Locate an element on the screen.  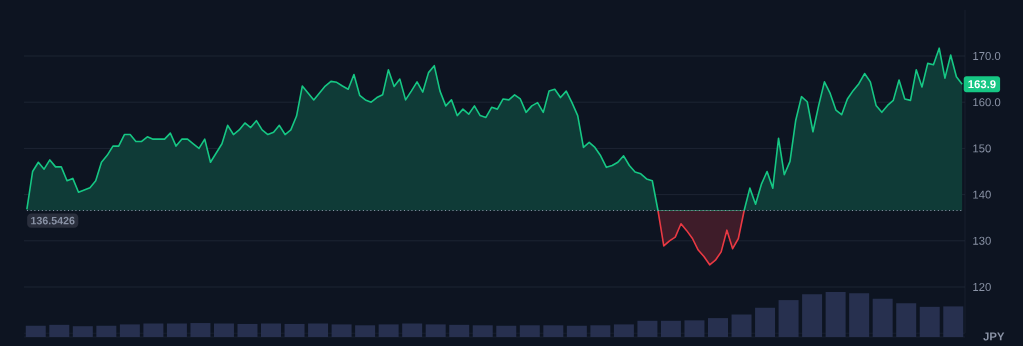
y-tick-label: 160.0 is located at coordinates (987, 102).